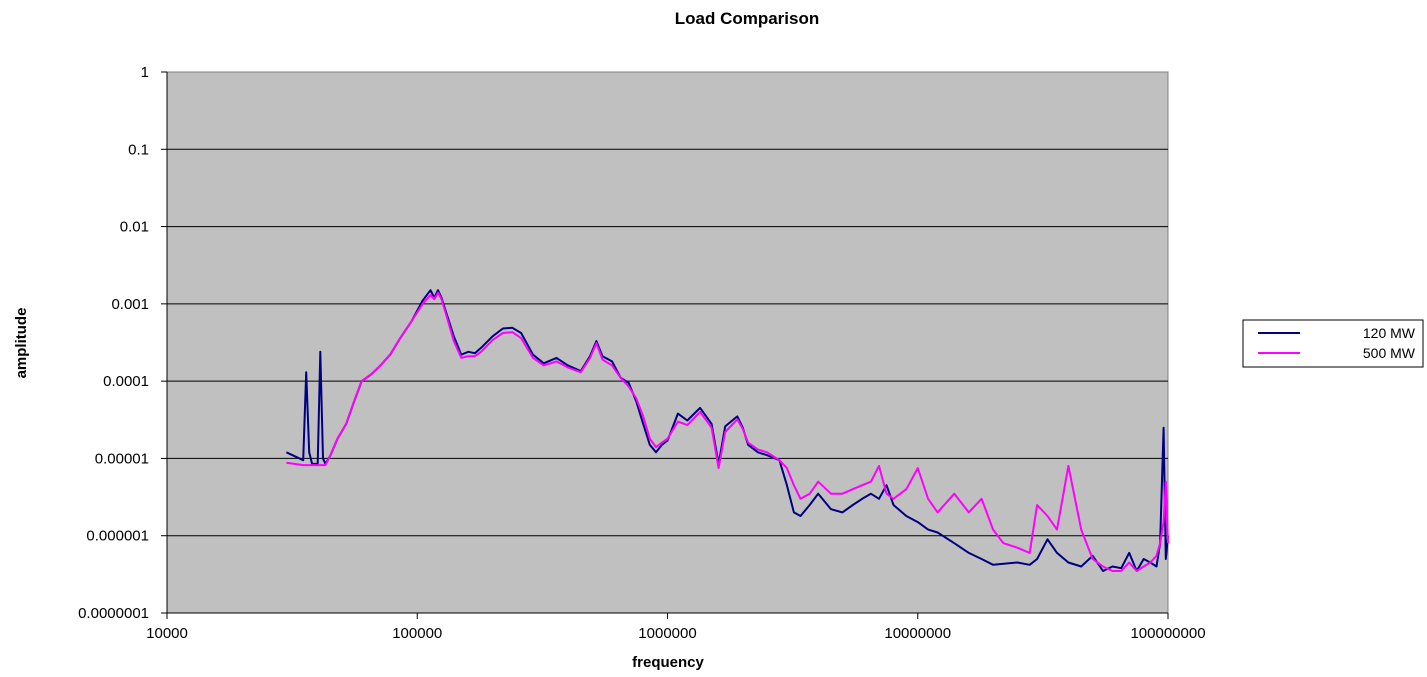  What do you see at coordinates (917, 633) in the screenshot?
I see `x-tick-label: 10000000` at bounding box center [917, 633].